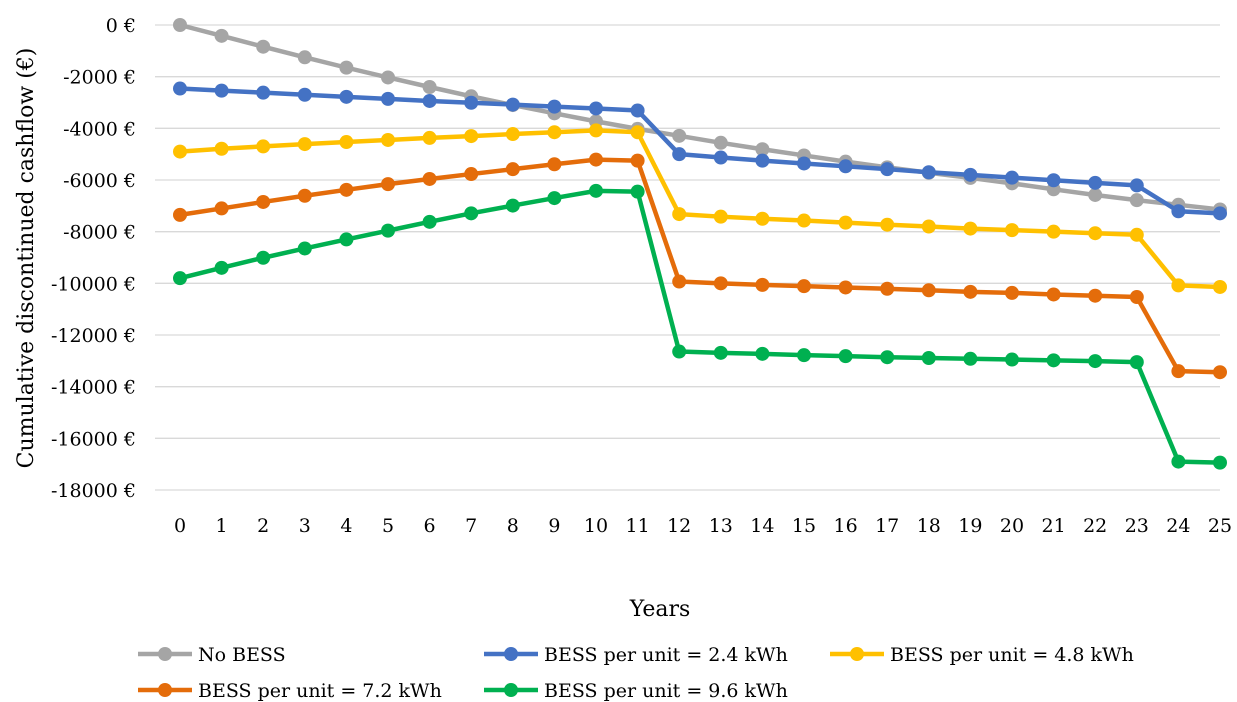  I want to click on legend-label: BESS per unit = 7.2 kWh, so click(320, 691).